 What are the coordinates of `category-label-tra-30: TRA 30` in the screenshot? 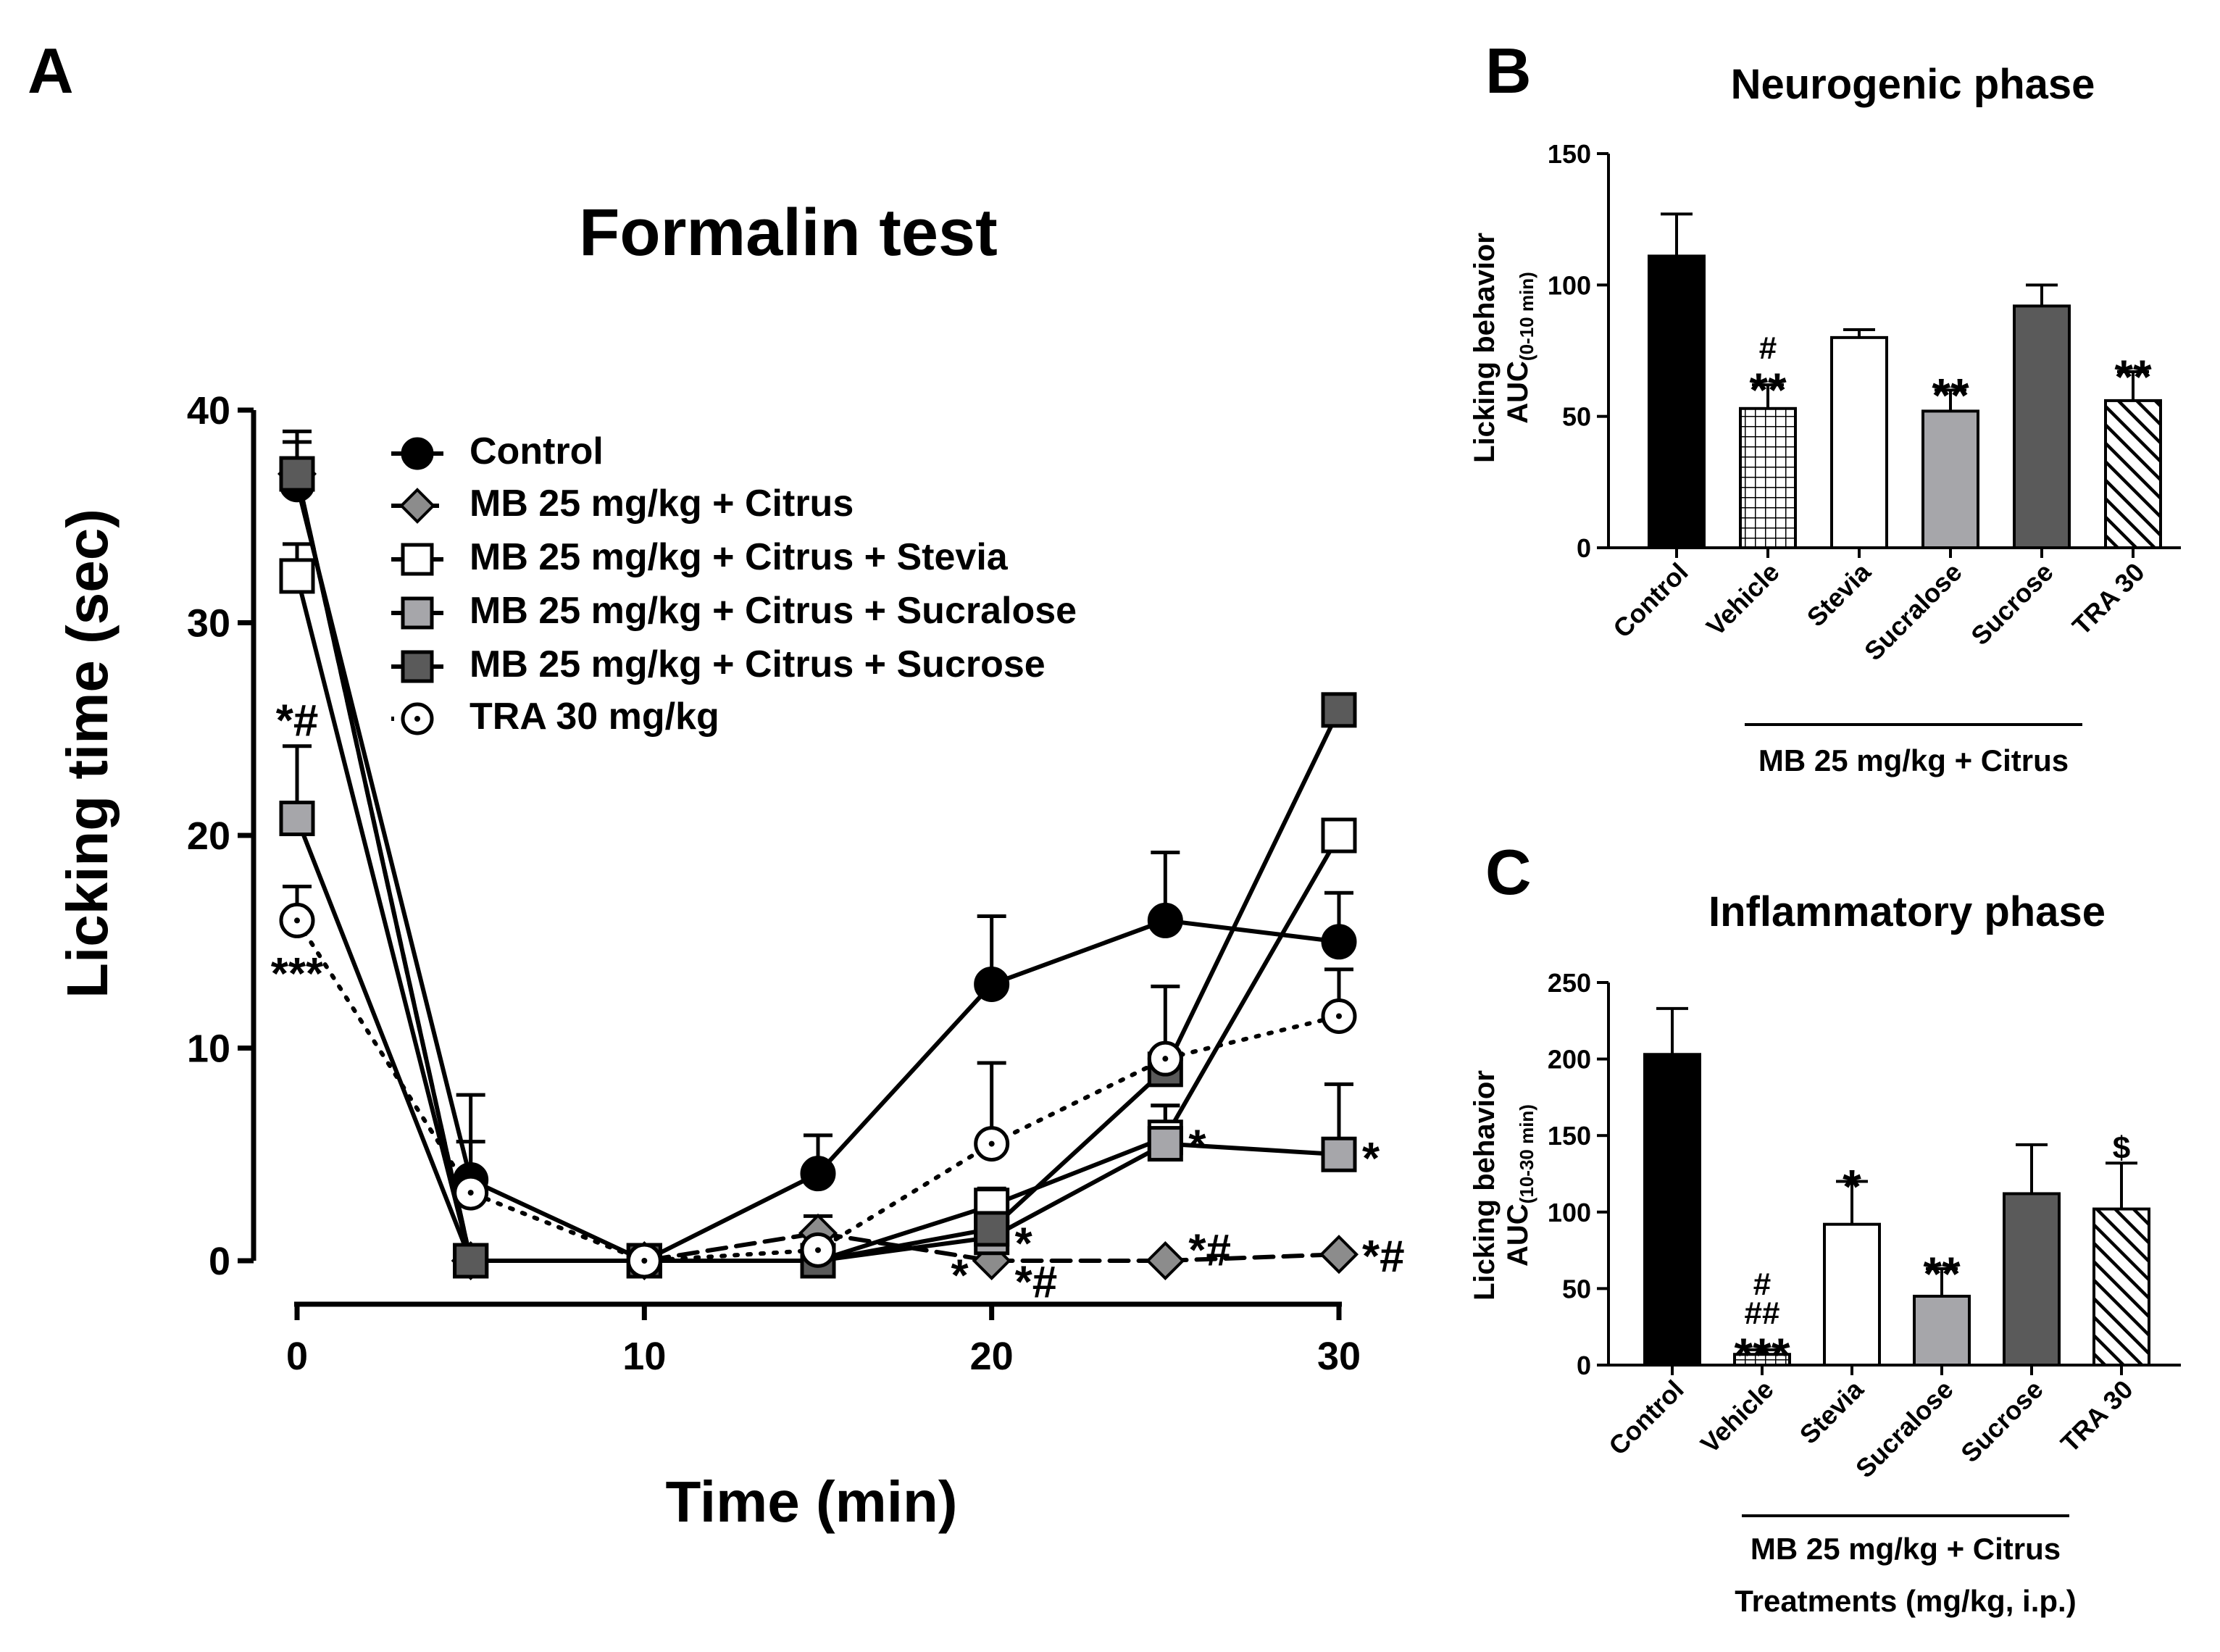 It's located at (2108, 599).